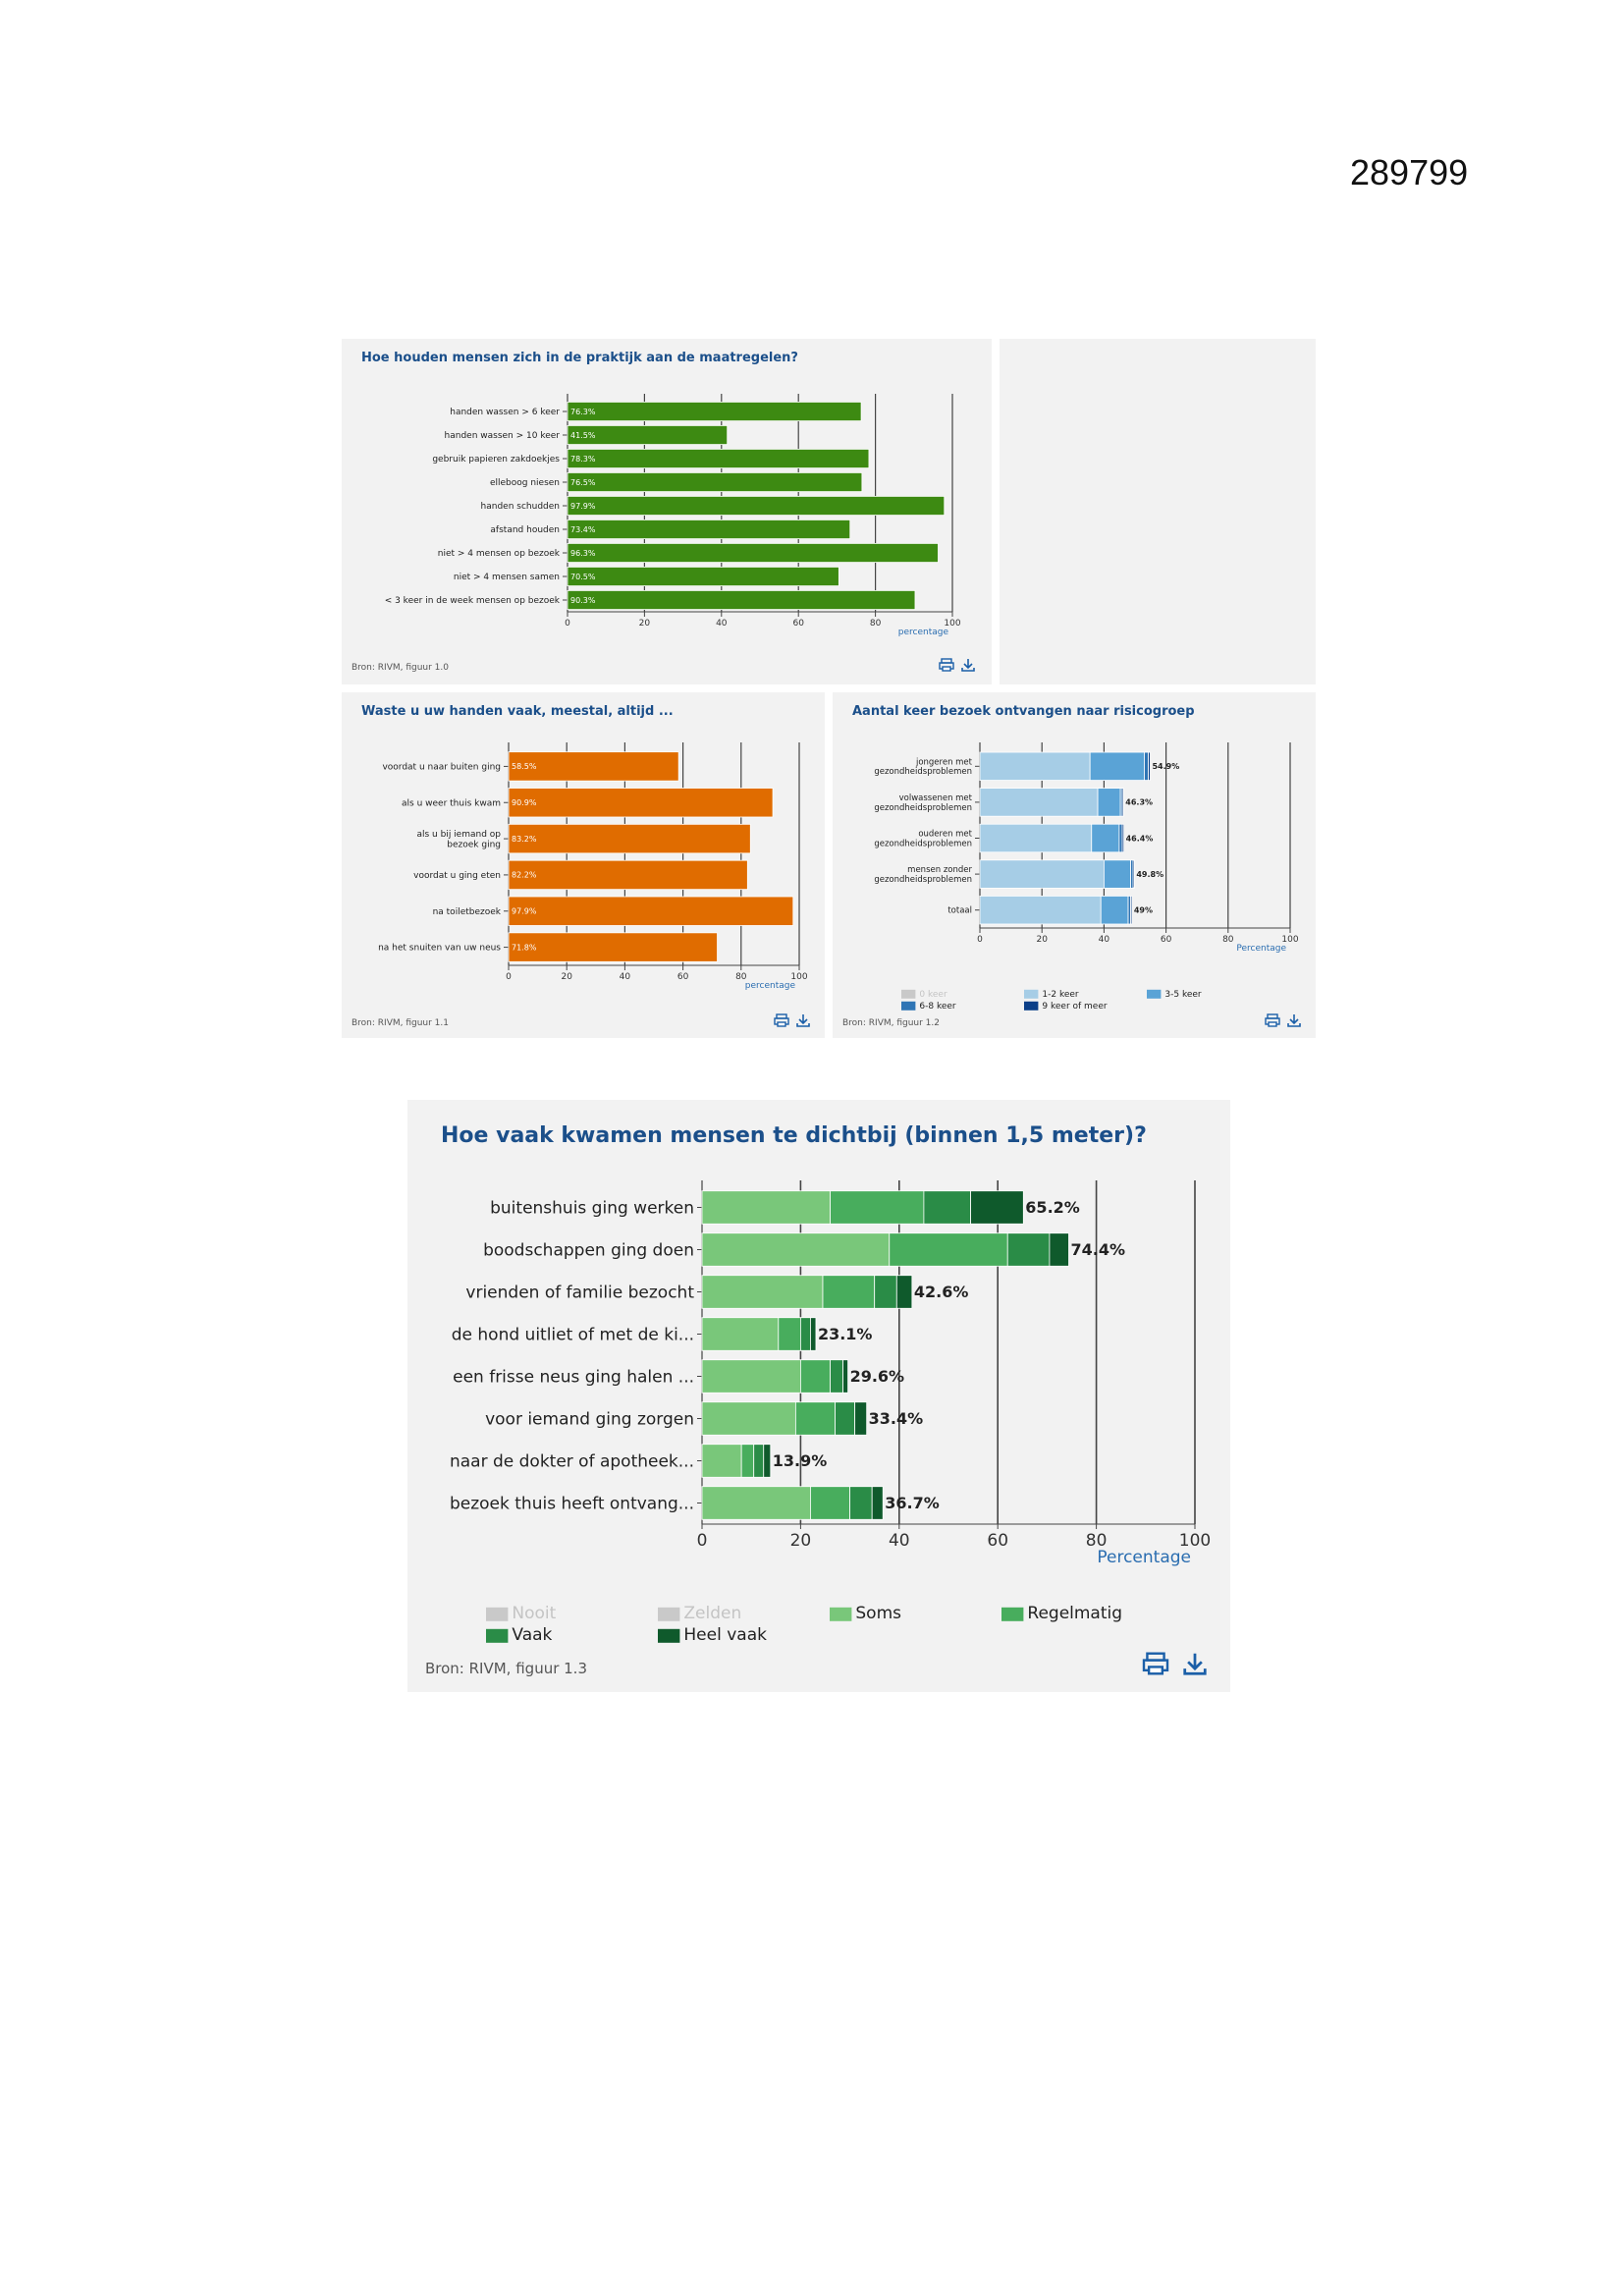 The height and width of the screenshot is (2296, 1623). I want to click on data-label: 96.3%, so click(583, 553).